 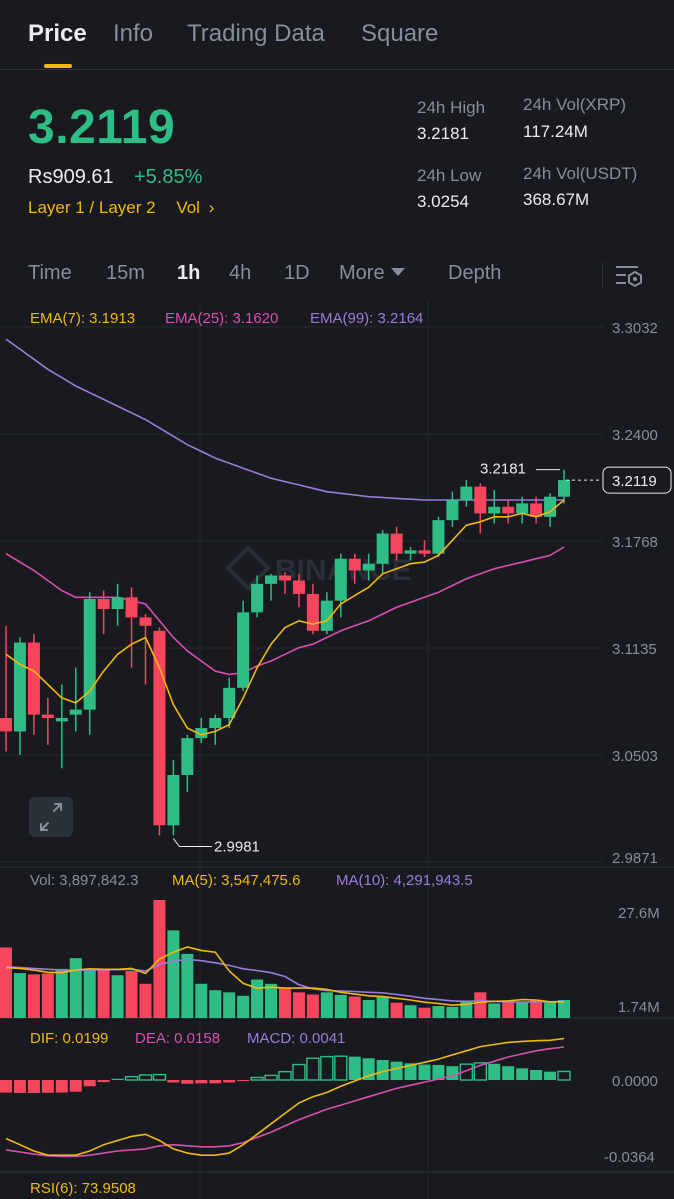 I want to click on high-value: 3.2181, so click(x=443, y=133).